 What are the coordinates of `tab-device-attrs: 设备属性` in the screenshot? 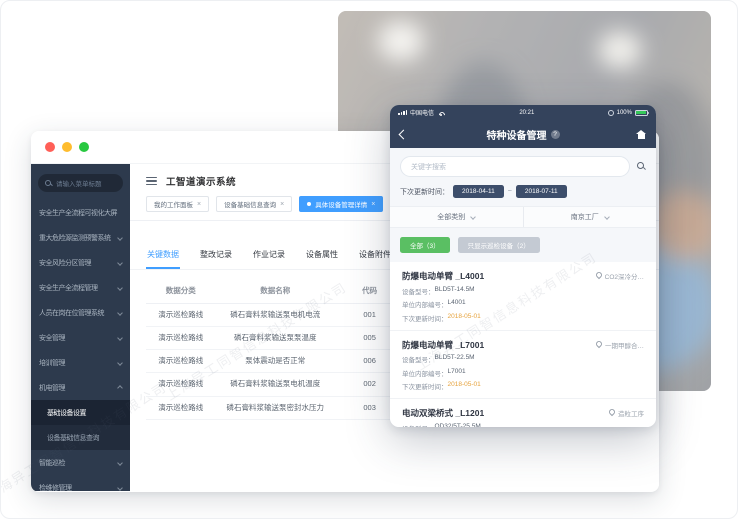 It's located at (322, 254).